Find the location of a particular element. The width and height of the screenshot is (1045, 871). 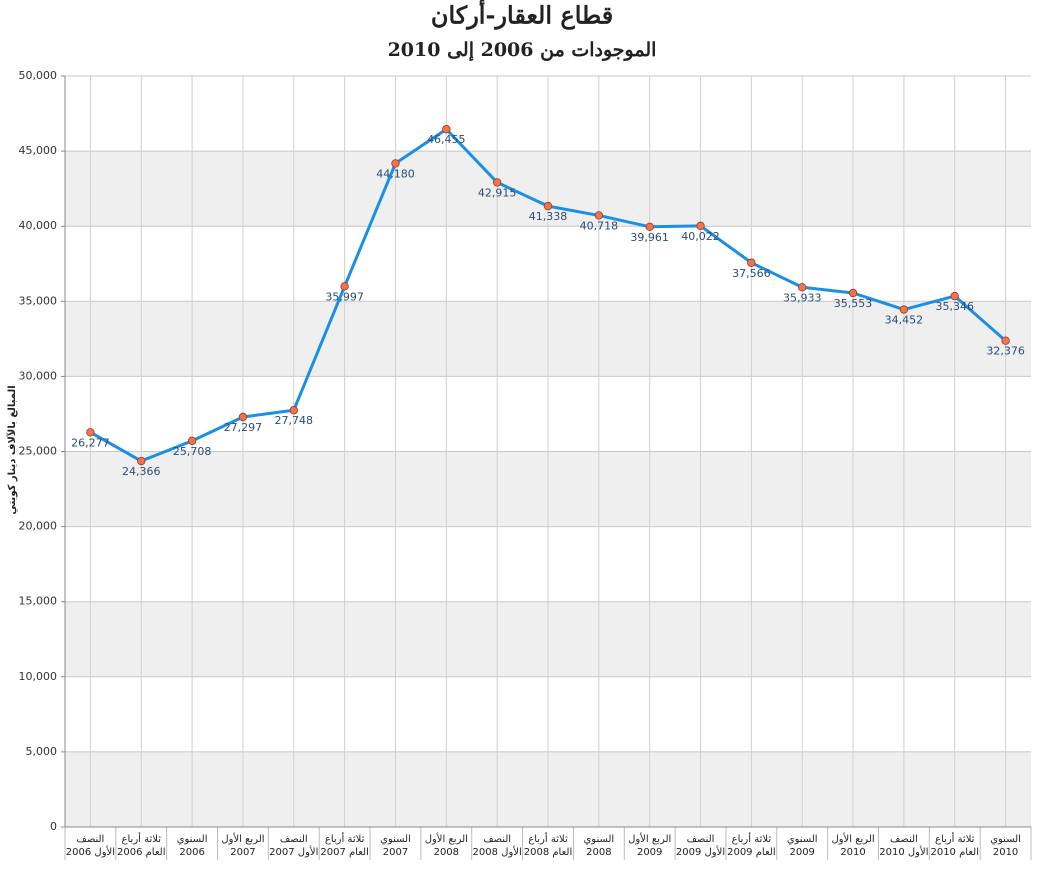

y-tick-label: 5,000 is located at coordinates (42, 751).